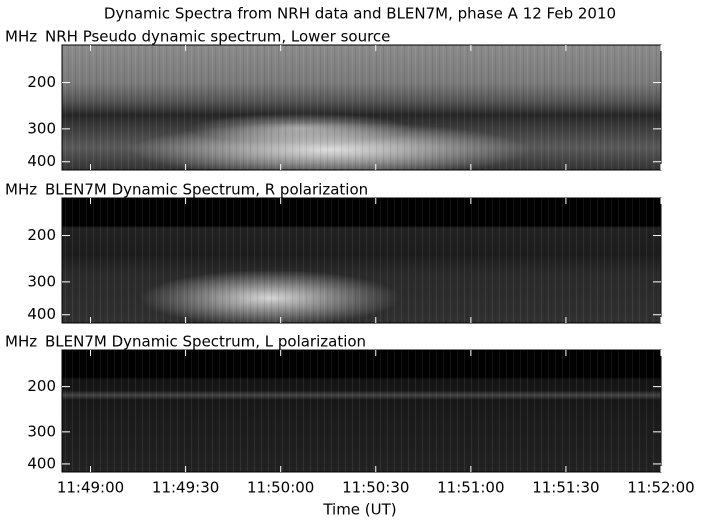 The height and width of the screenshot is (524, 718). What do you see at coordinates (565, 488) in the screenshot?
I see `x-tick-label: 11:51:30` at bounding box center [565, 488].